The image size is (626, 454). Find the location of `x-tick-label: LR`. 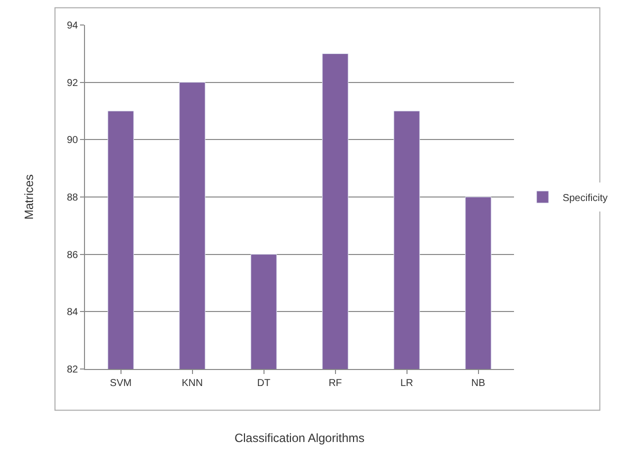

x-tick-label: LR is located at coordinates (407, 383).